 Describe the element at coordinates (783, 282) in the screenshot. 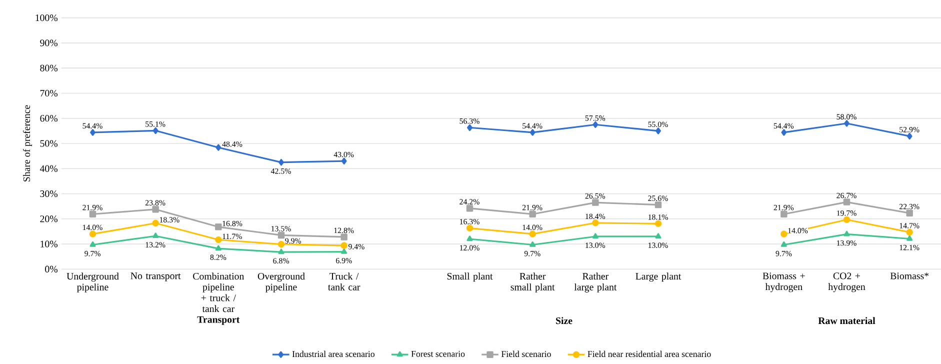

I see `x-tick-label: Biomass + hydrogen` at that location.